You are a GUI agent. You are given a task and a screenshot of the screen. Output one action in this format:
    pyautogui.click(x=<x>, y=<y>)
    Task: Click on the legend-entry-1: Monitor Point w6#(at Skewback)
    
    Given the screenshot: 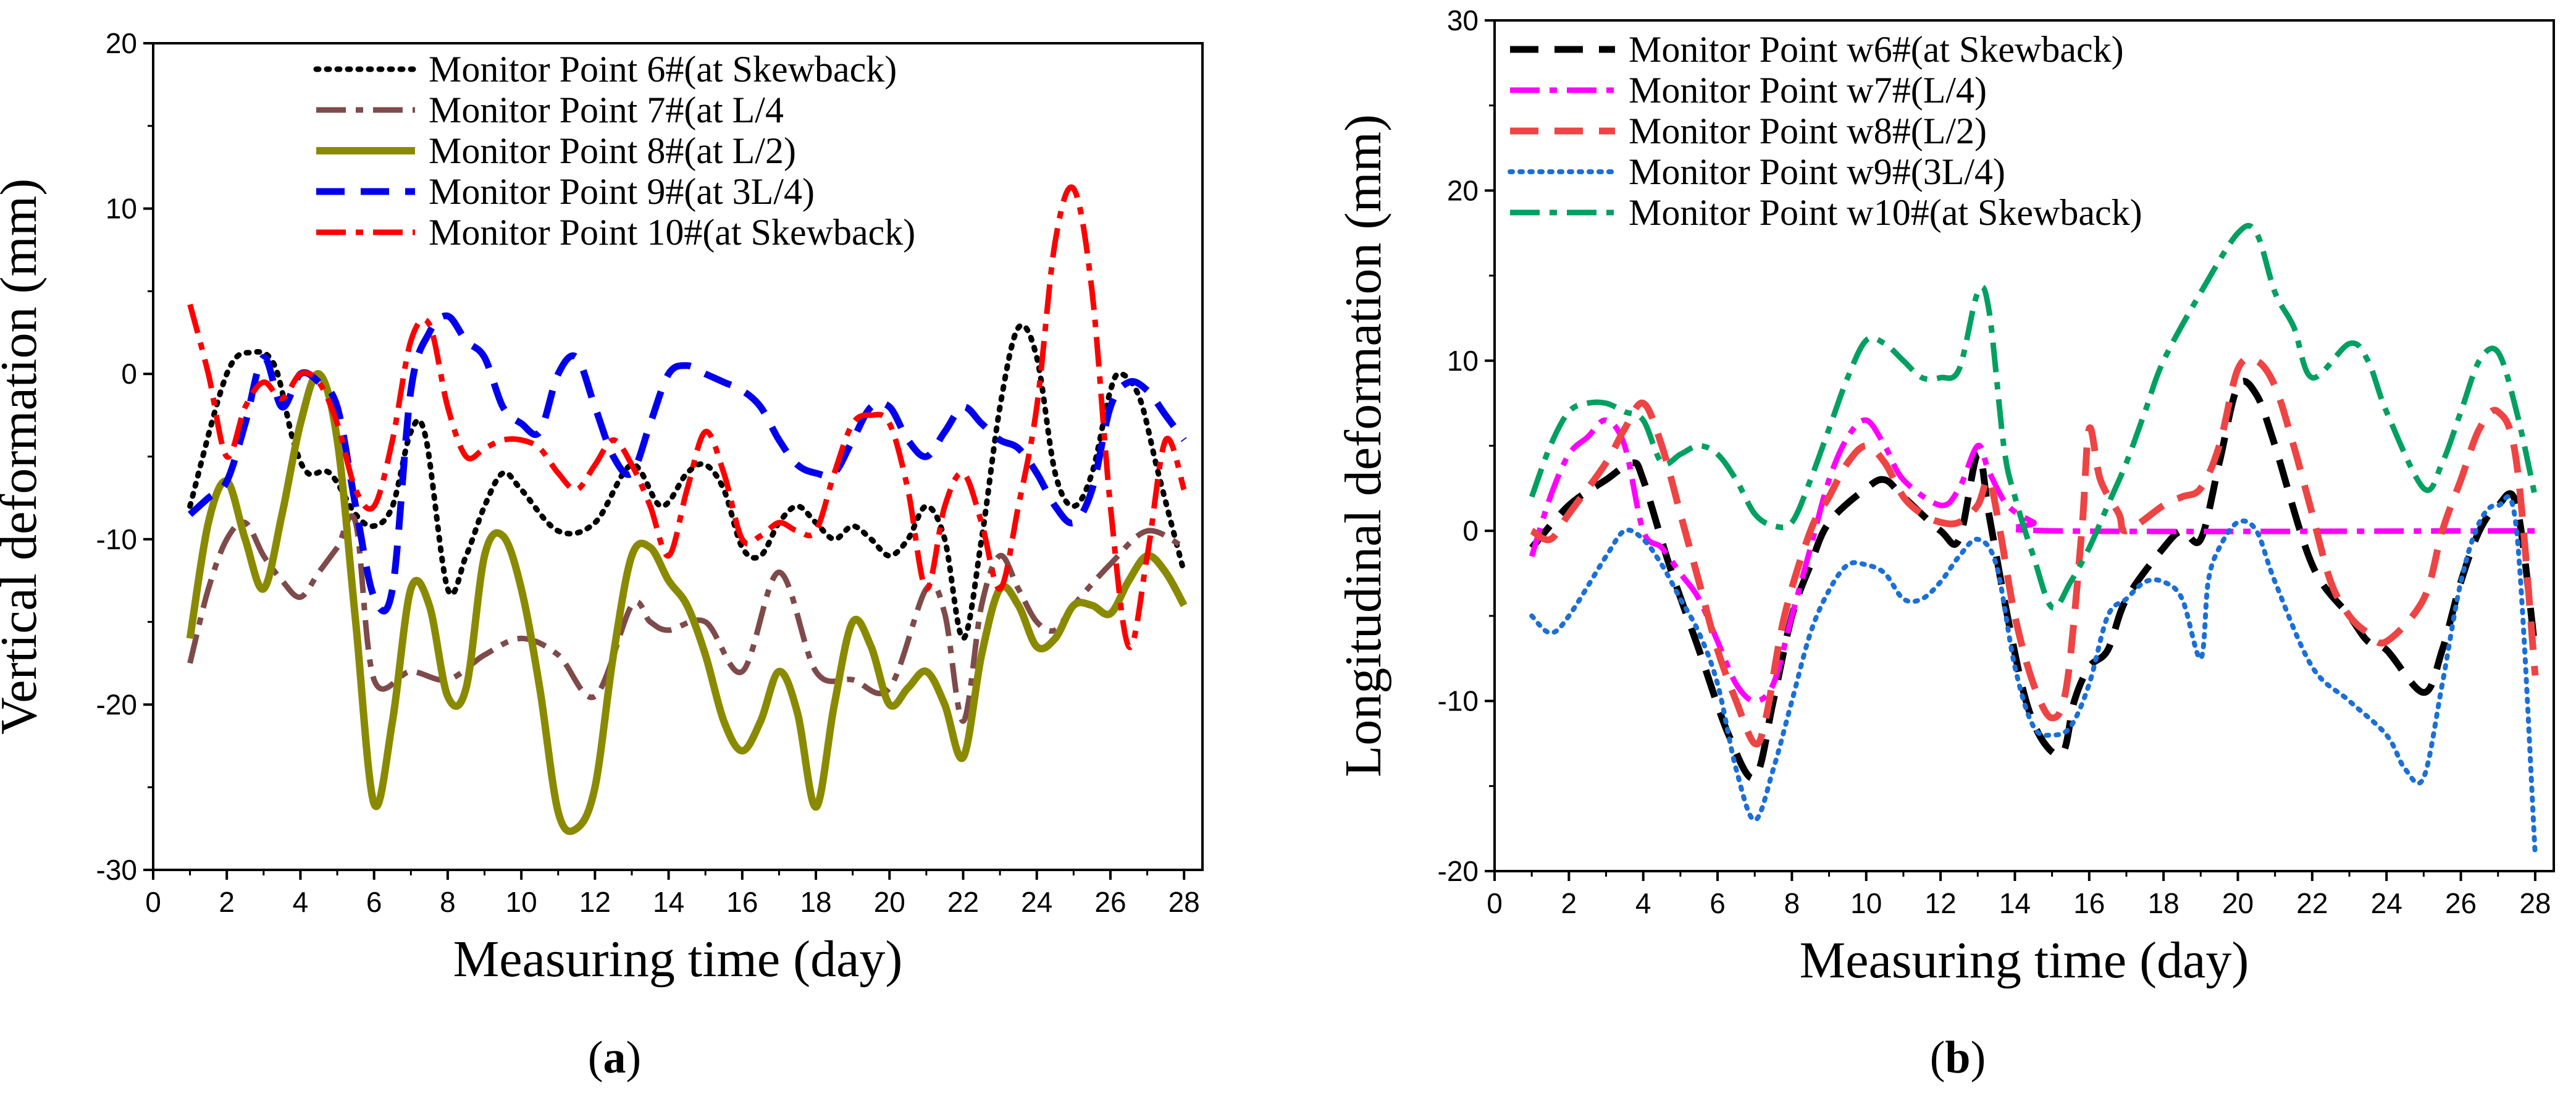 What is the action you would take?
    pyautogui.click(x=1877, y=49)
    